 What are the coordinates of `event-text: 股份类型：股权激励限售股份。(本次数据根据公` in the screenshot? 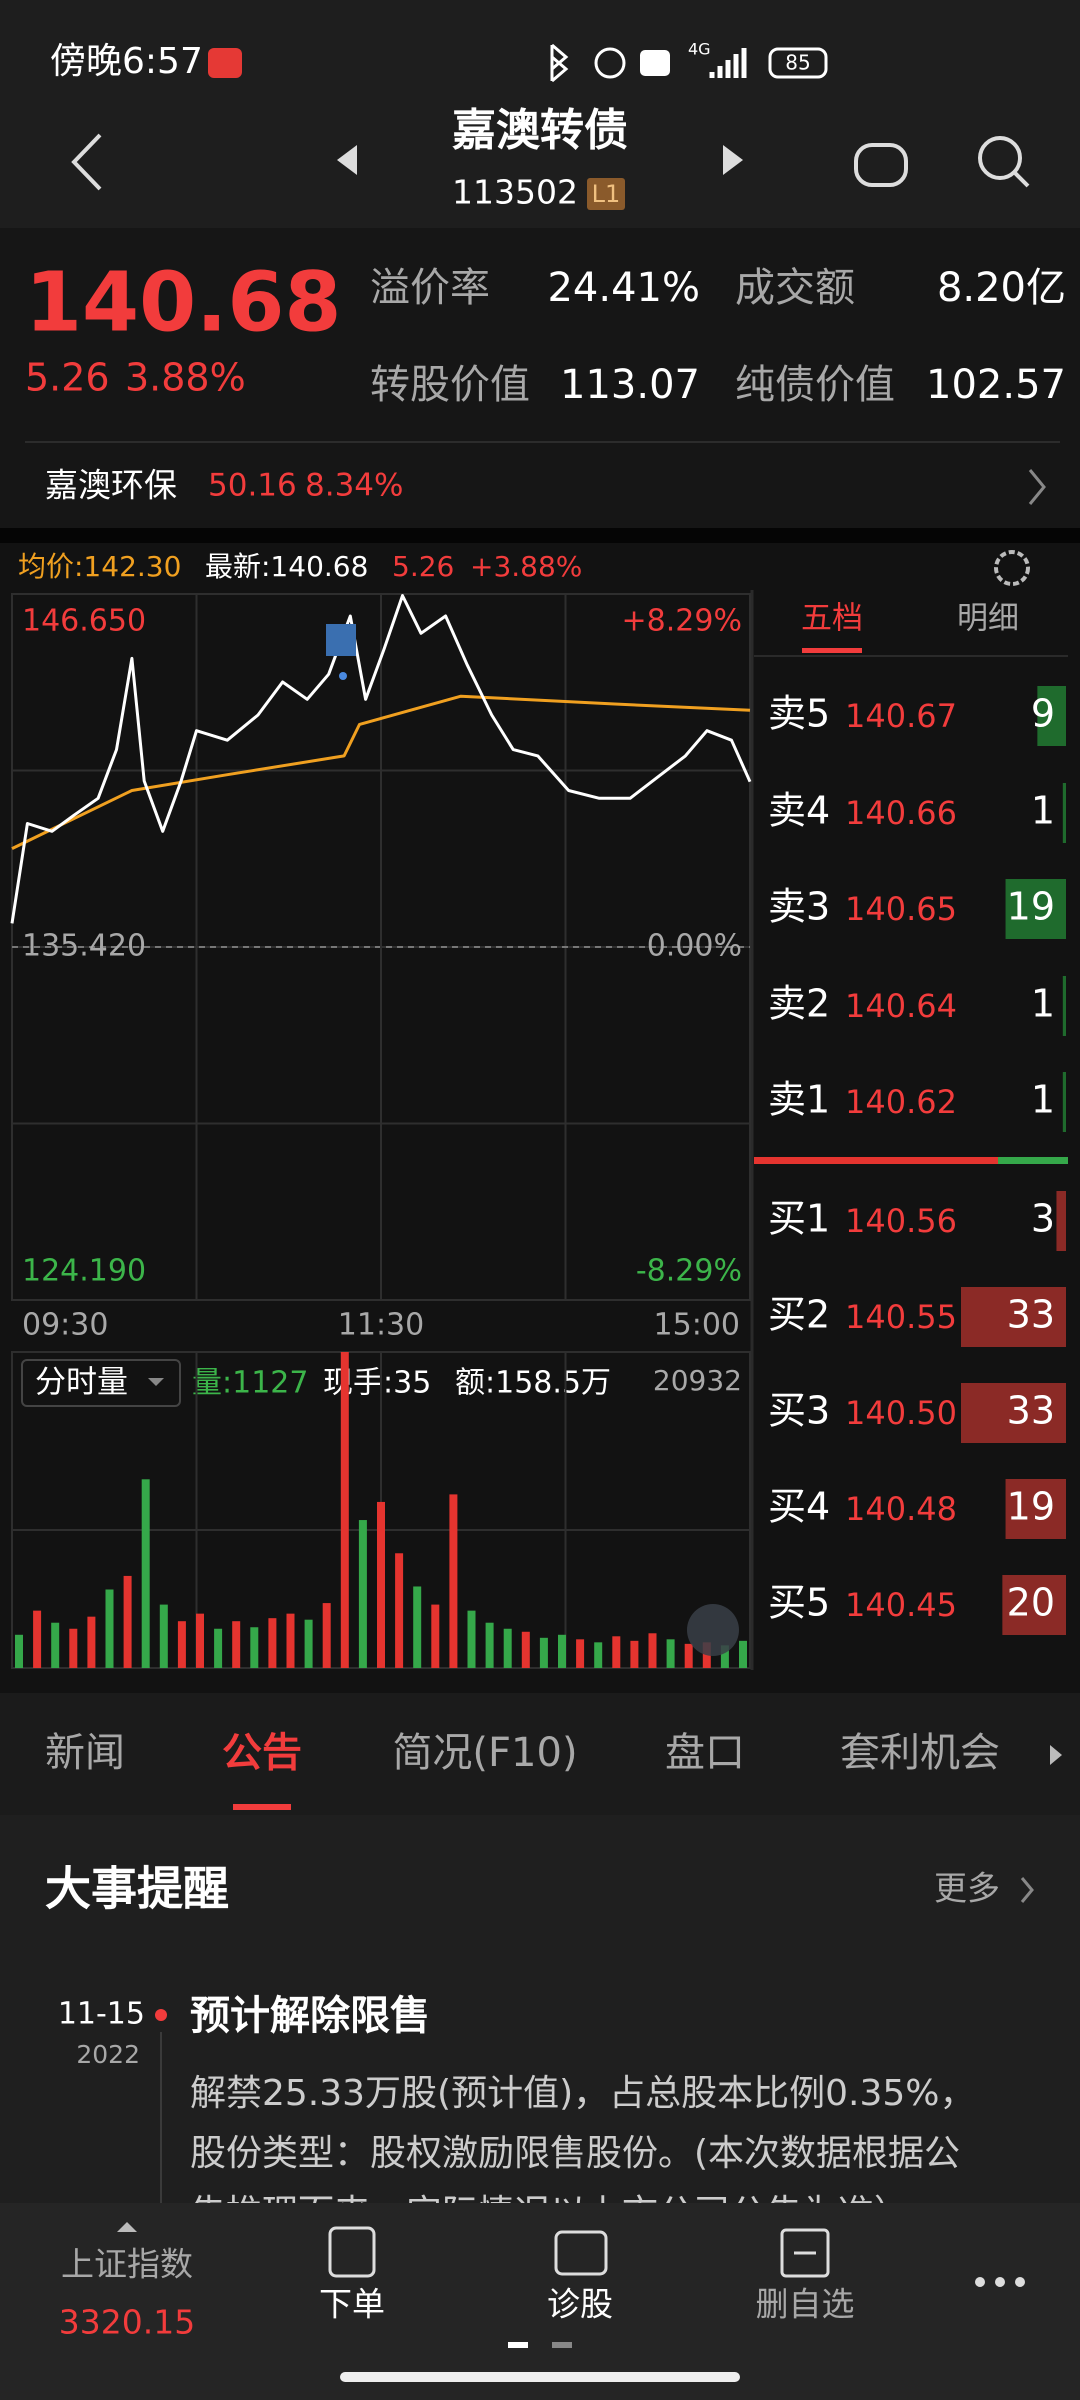 It's located at (575, 2153).